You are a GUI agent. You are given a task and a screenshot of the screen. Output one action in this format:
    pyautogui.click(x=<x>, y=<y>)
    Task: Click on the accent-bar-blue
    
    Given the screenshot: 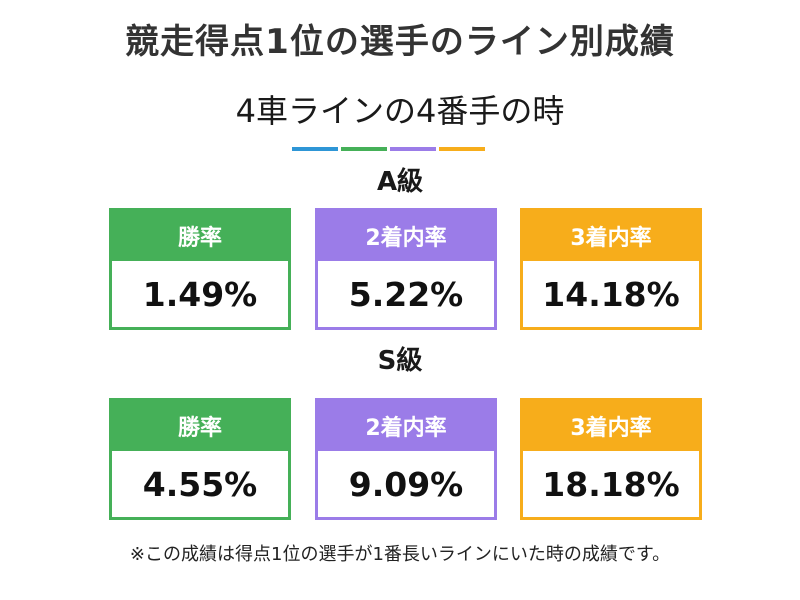 What is the action you would take?
    pyautogui.click(x=315, y=149)
    